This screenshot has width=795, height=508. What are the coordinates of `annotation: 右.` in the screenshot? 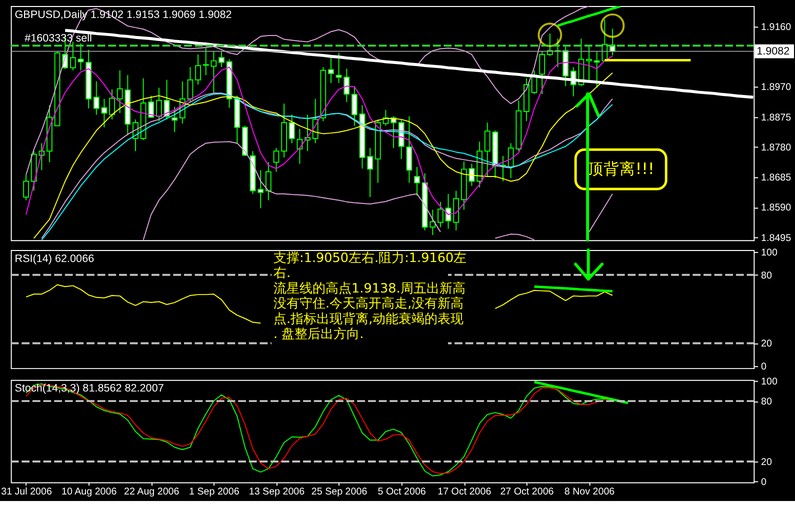 It's located at (282, 274).